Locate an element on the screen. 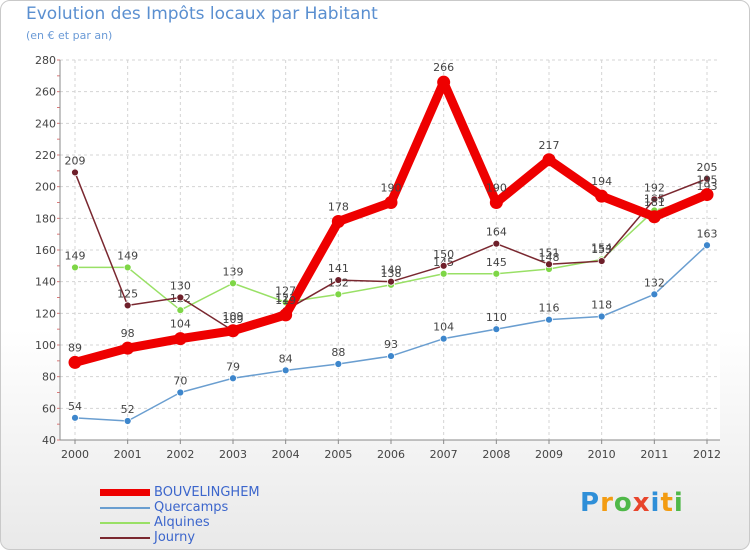 This screenshot has height=550, width=750. x-tick-label: 2007 is located at coordinates (444, 454).